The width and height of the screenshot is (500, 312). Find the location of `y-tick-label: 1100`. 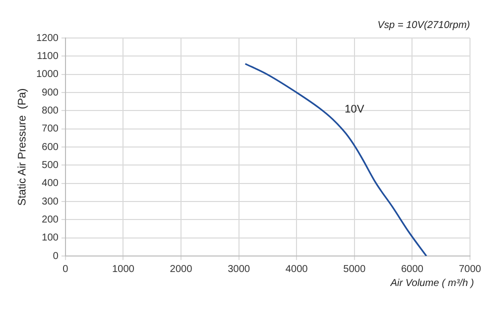

y-tick-label: 1100 is located at coordinates (47, 56).